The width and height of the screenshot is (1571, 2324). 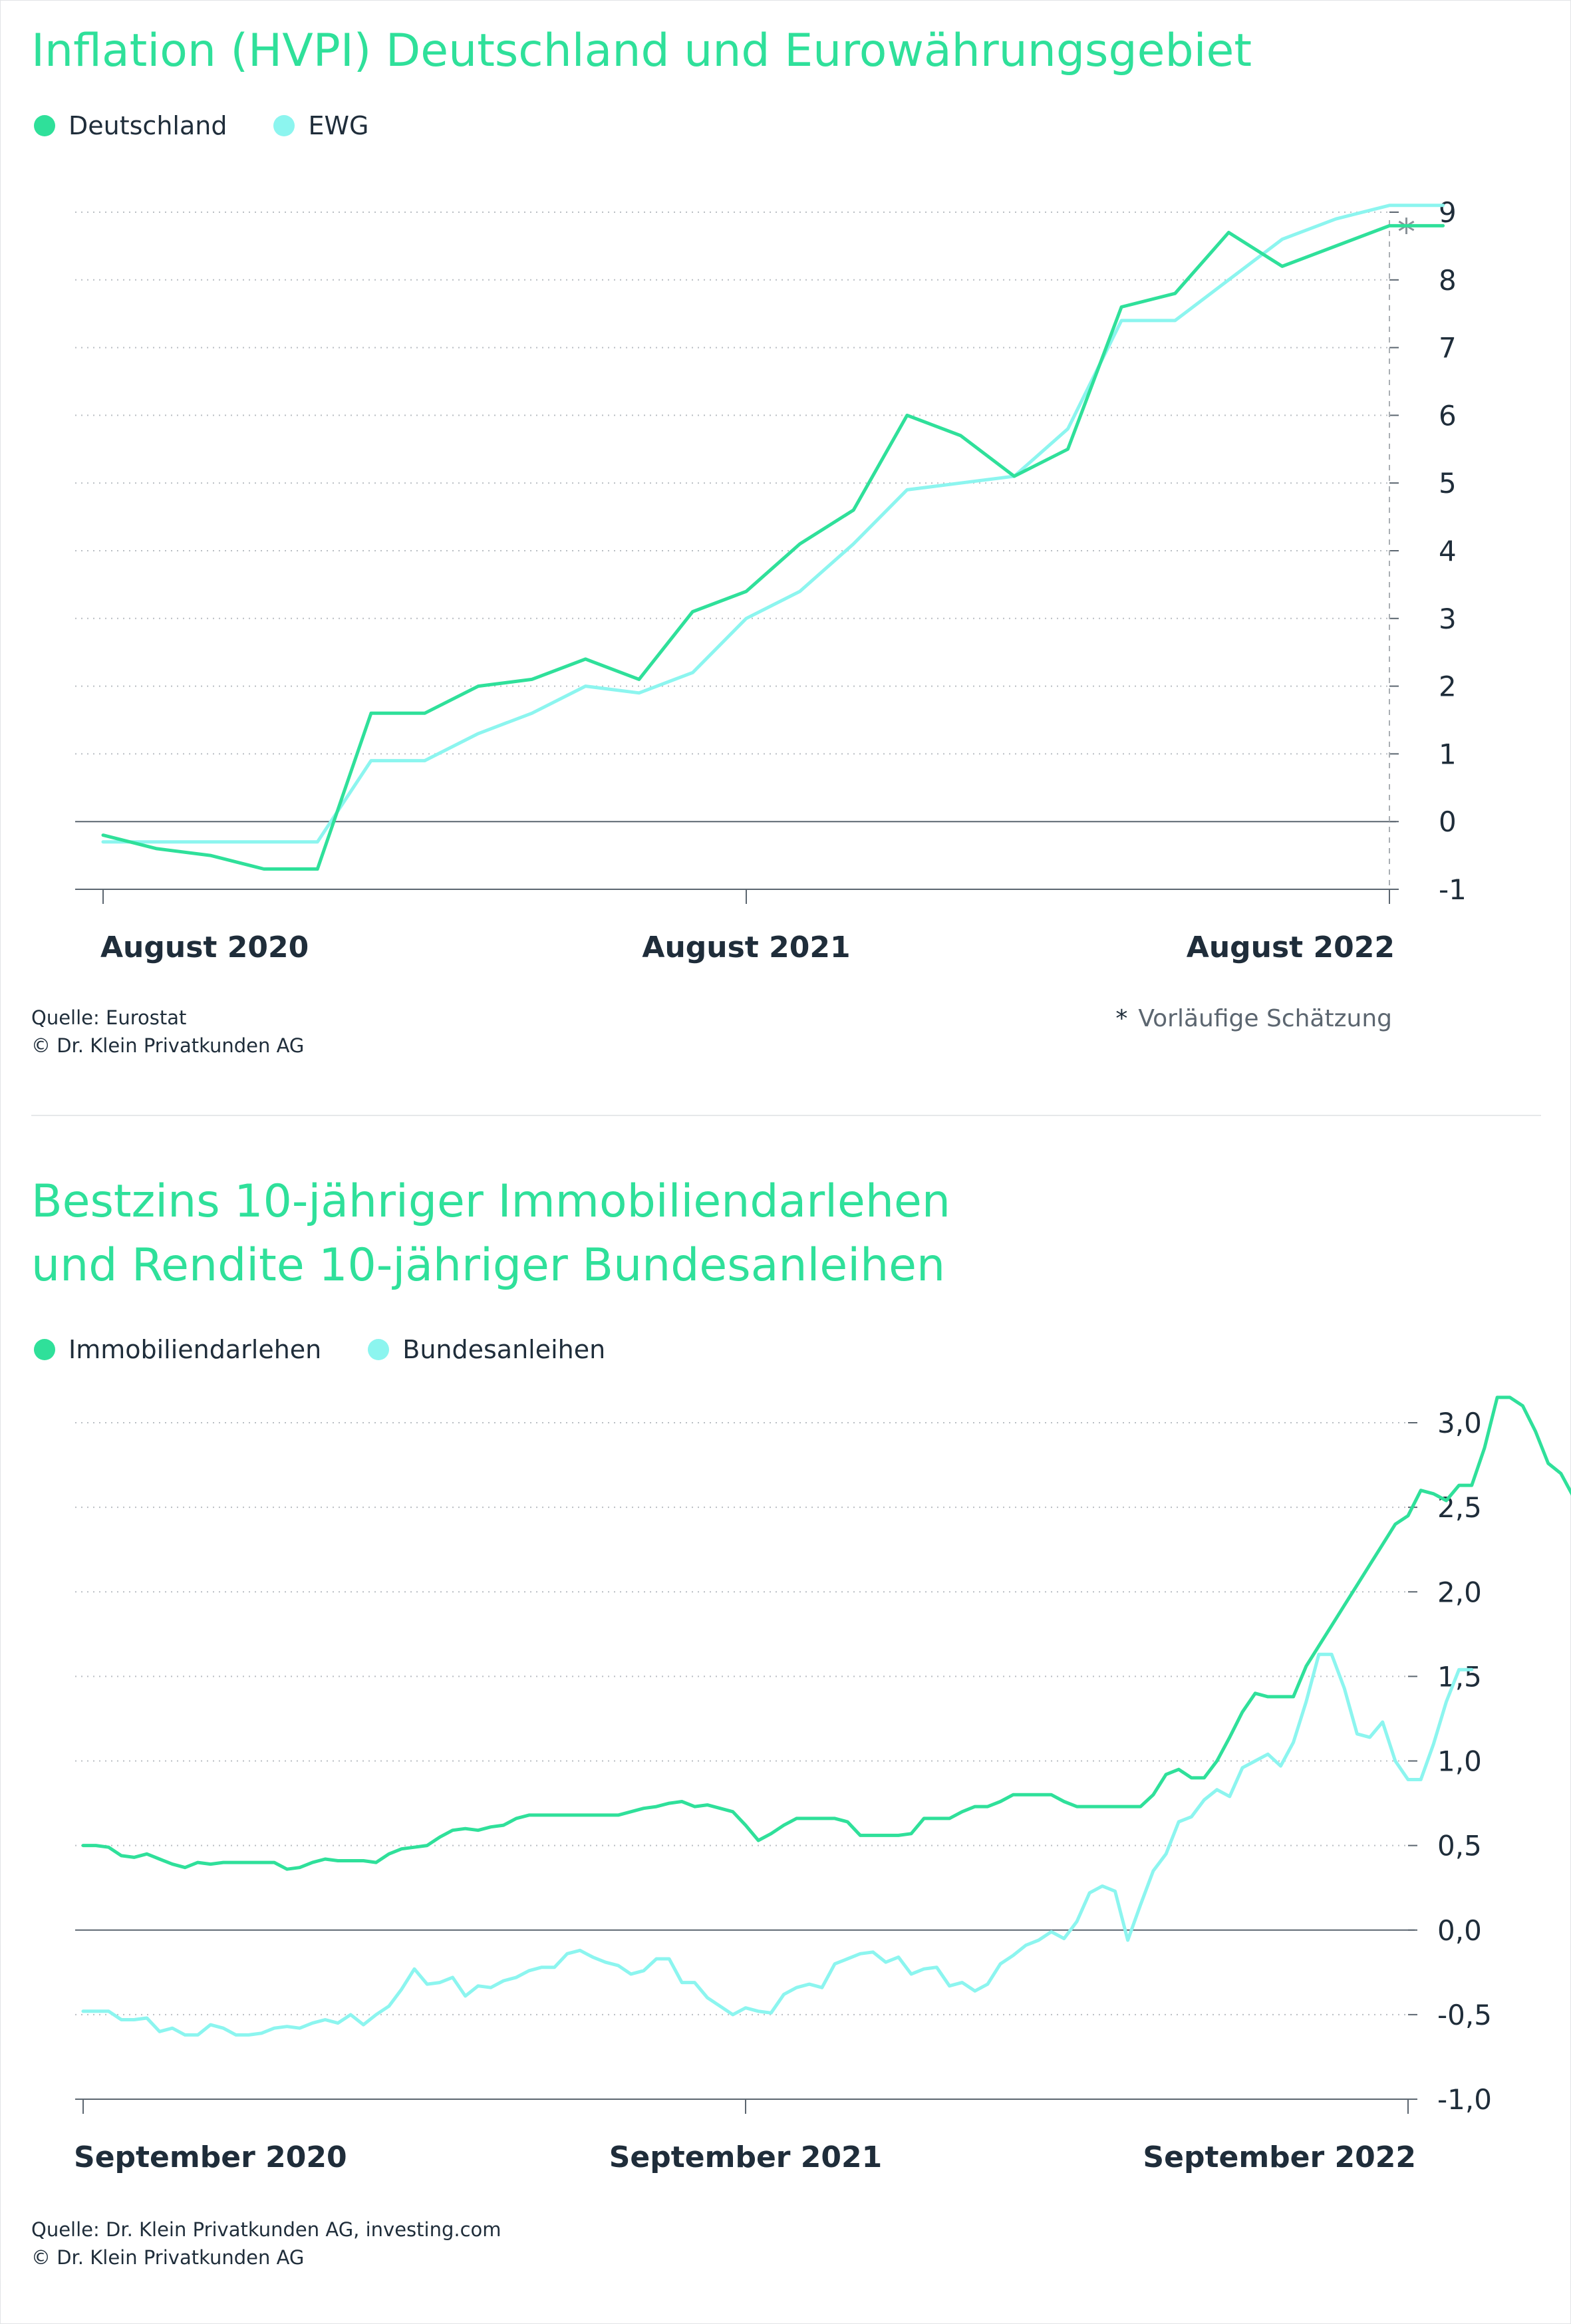 I want to click on legend-dot-immobiliendarlehen, so click(x=44, y=1349).